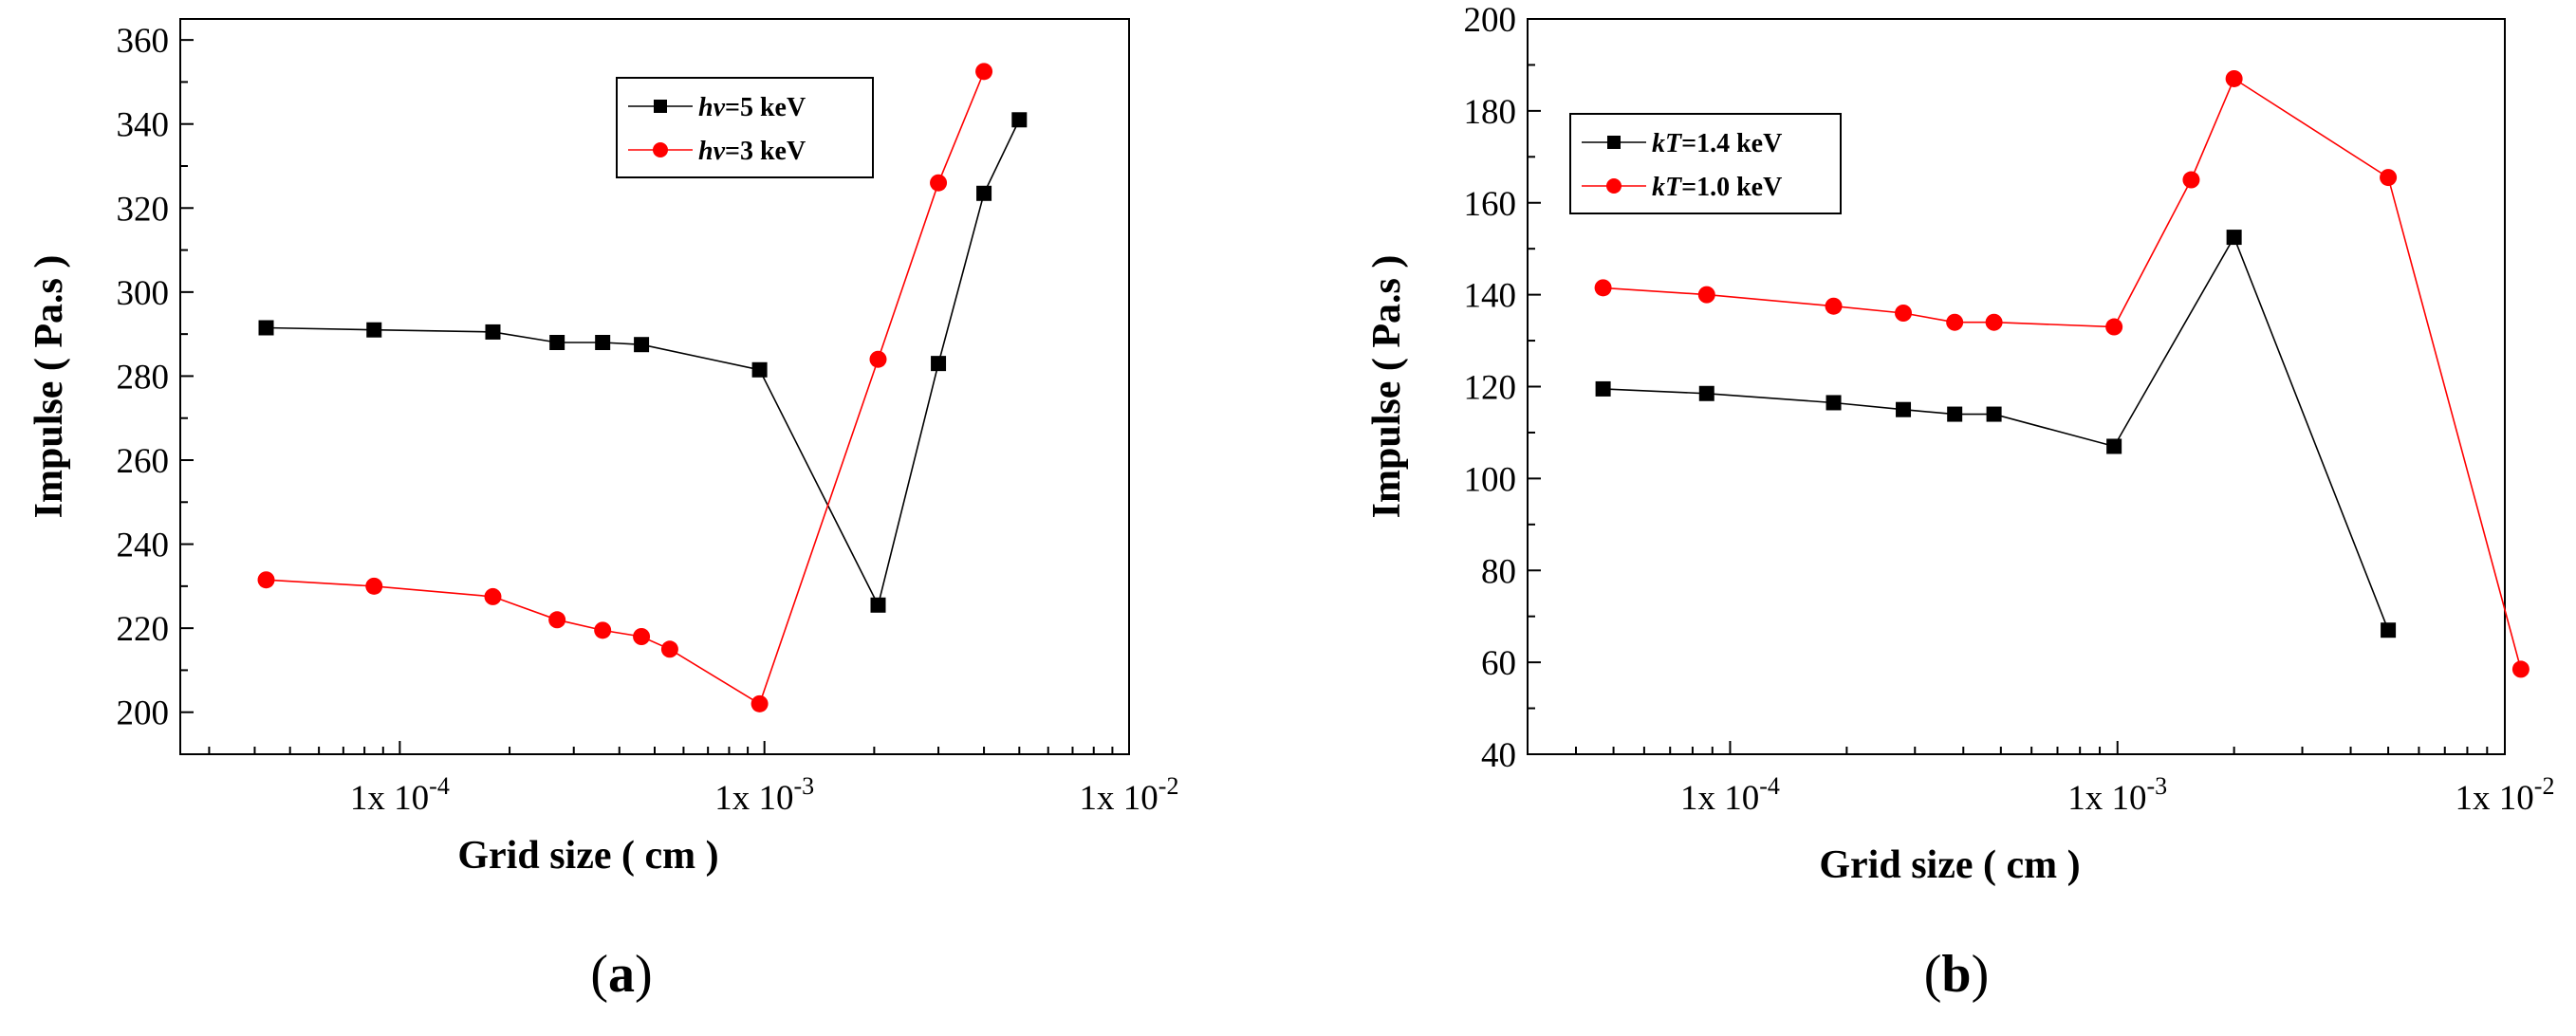 The height and width of the screenshot is (1036, 2576). Describe the element at coordinates (1498, 663) in the screenshot. I see `y-tick-label: 60` at that location.